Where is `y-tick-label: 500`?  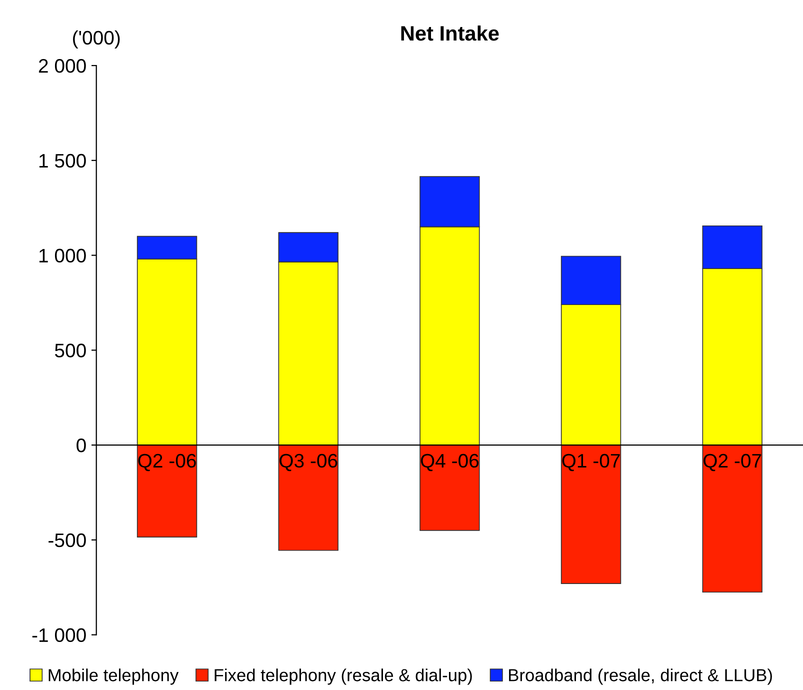
y-tick-label: 500 is located at coordinates (70, 351).